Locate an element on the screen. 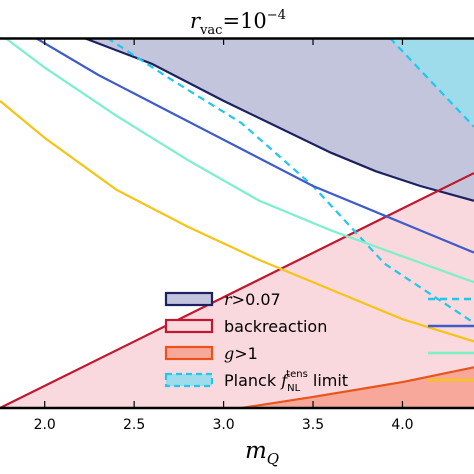 The height and width of the screenshot is (474, 474). x-tick-label: 3.0 is located at coordinates (223, 425).